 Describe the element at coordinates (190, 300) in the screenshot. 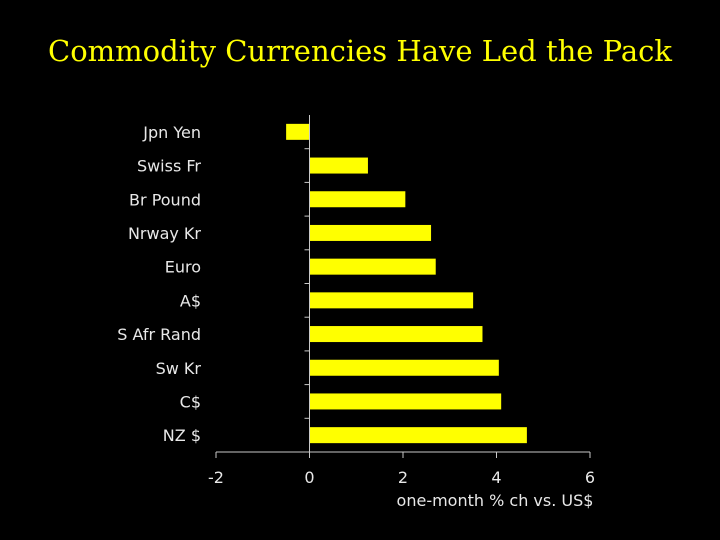

I see `category-label: A$` at that location.